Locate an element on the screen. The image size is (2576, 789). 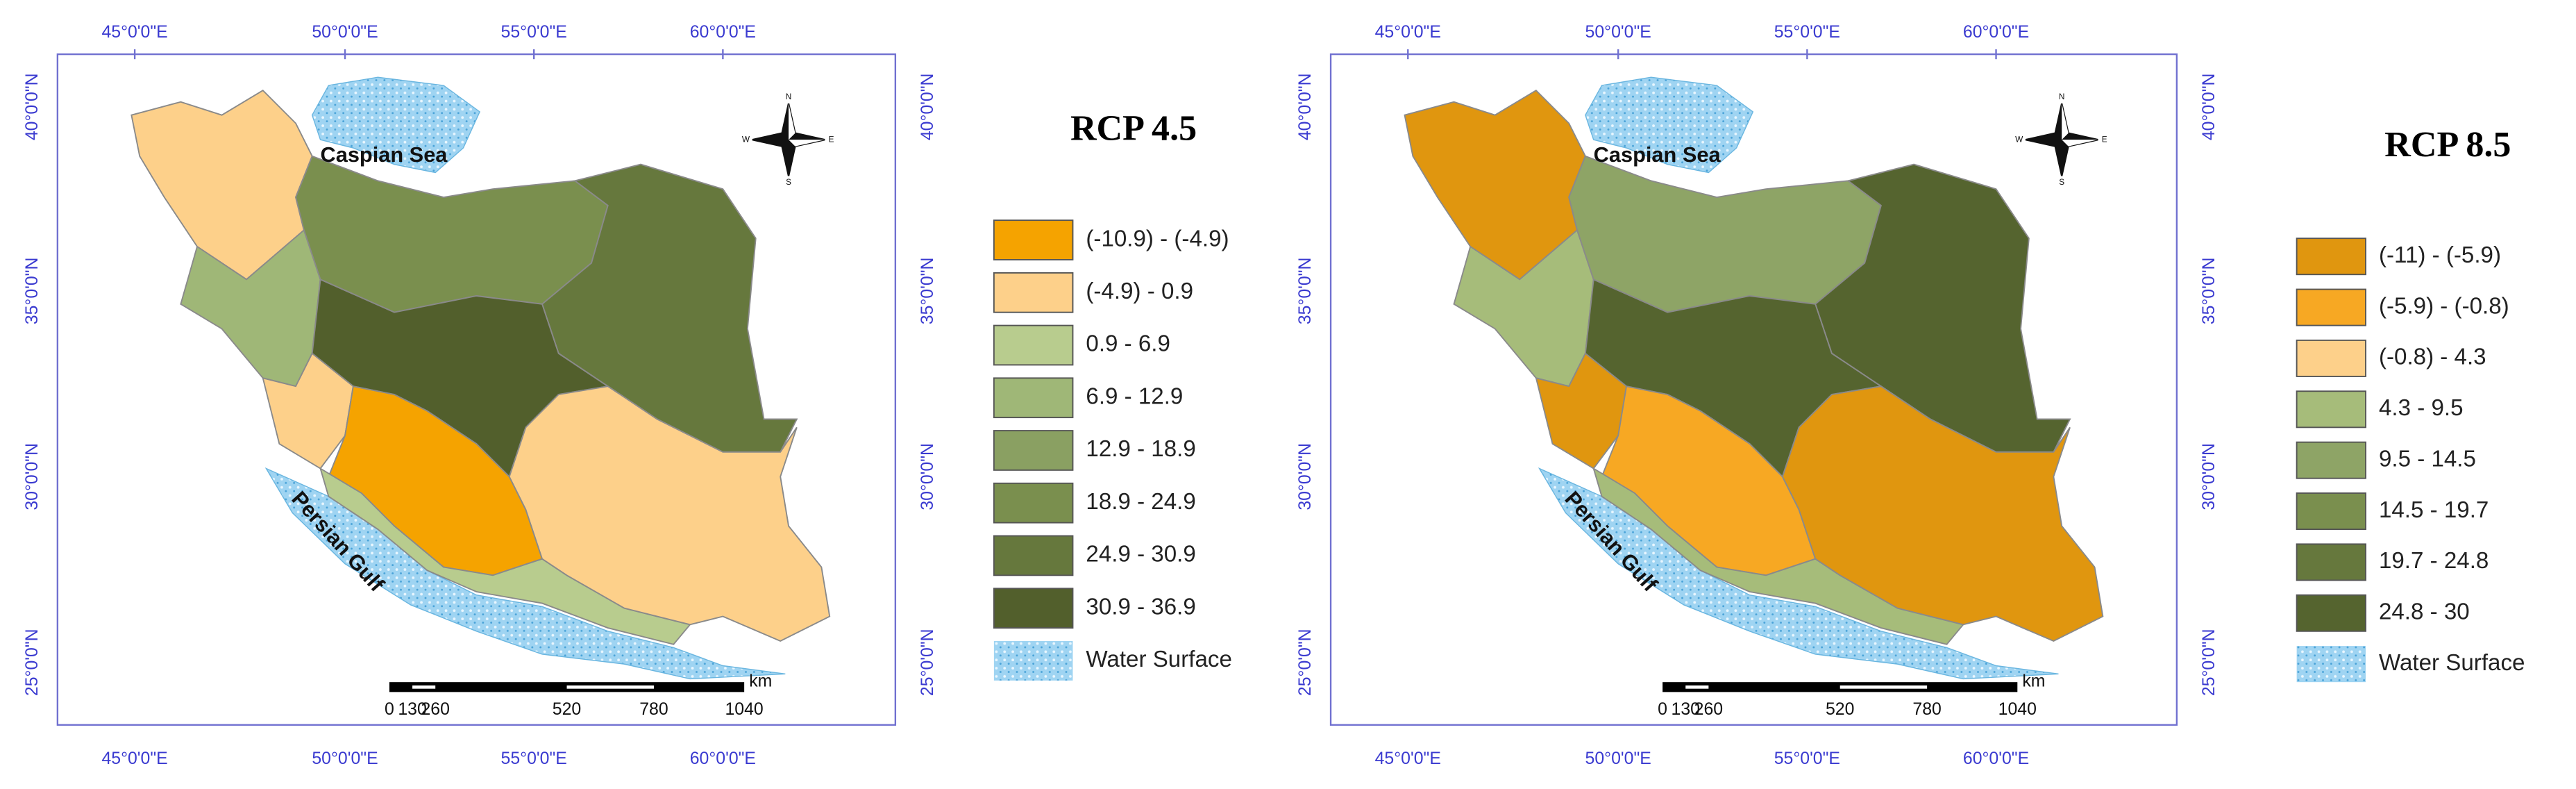
legend-label: 14.5 - 19.7 is located at coordinates (2434, 510).